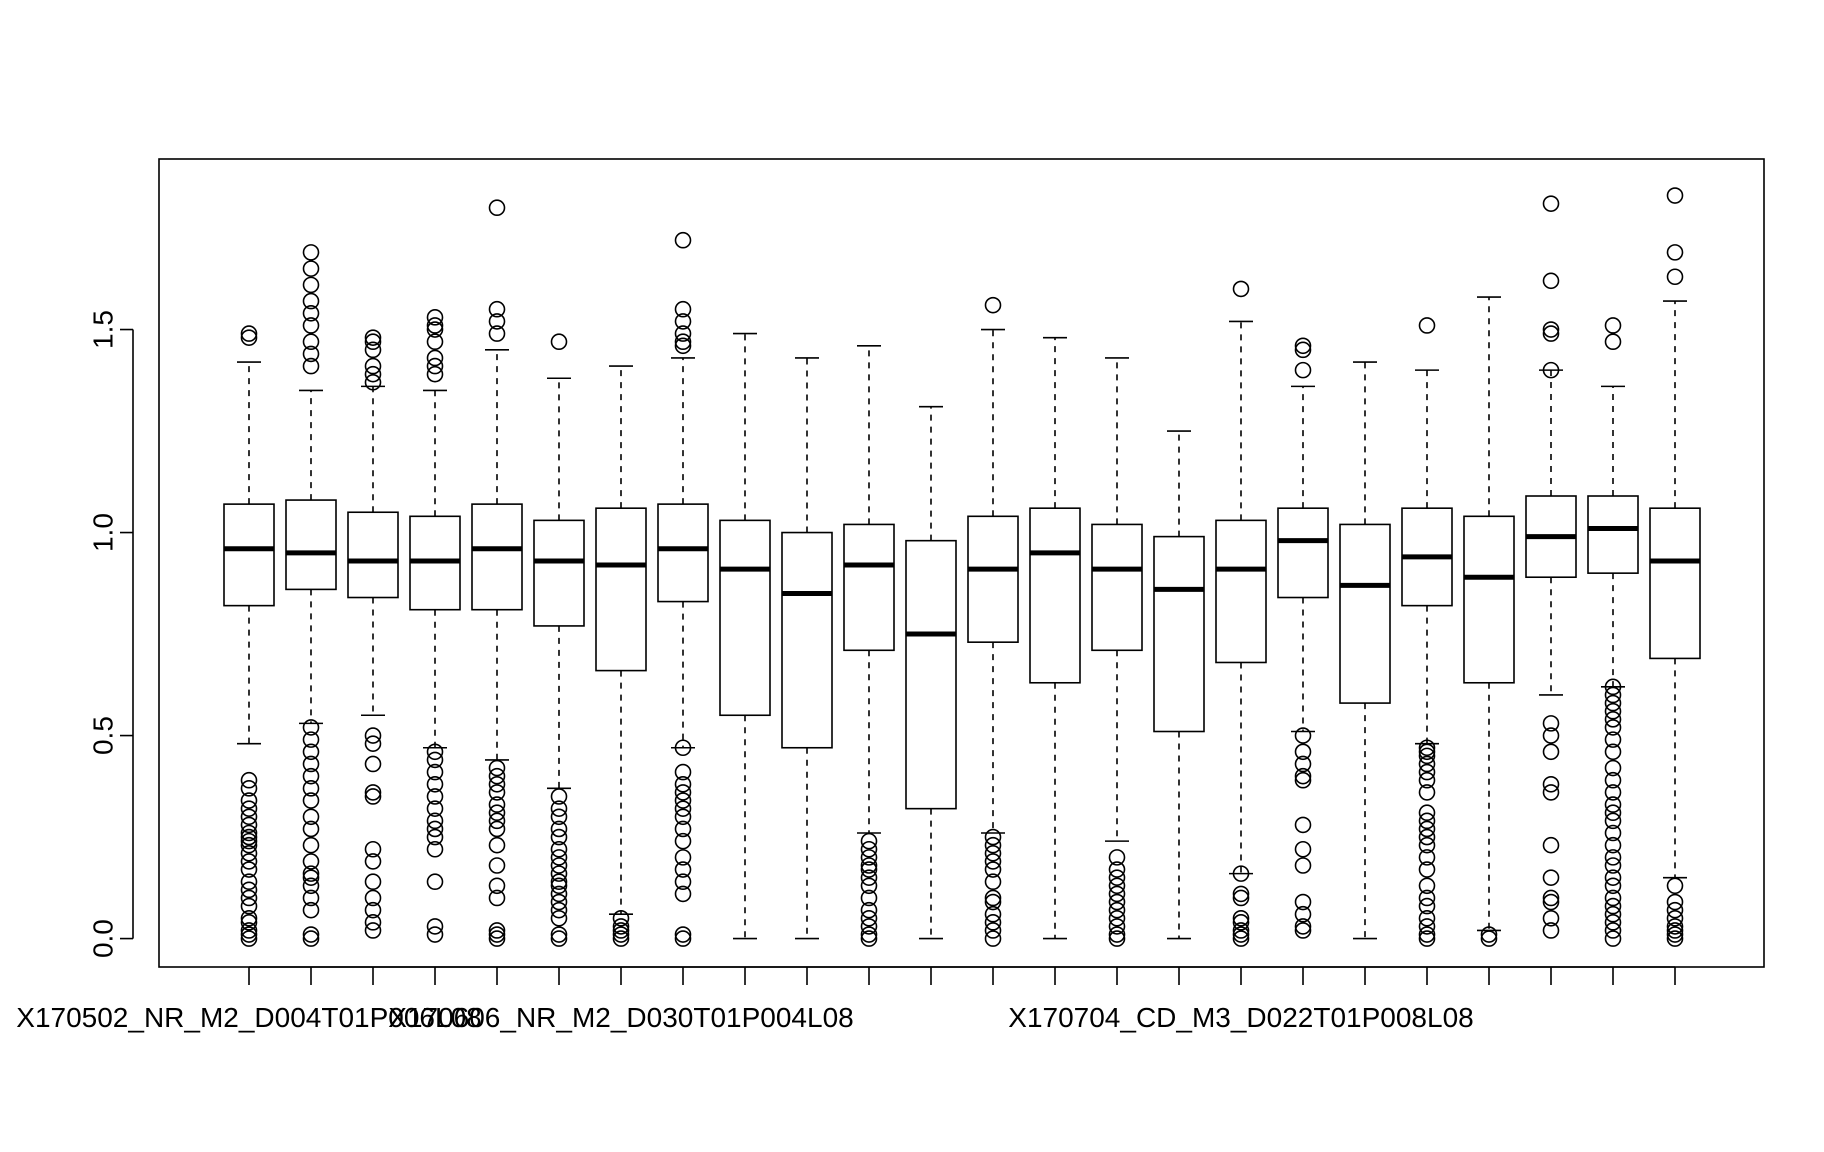  What do you see at coordinates (248, 1017) in the screenshot?
I see `x-tick-label: X170502_NR_M2_D004T01P006L08` at bounding box center [248, 1017].